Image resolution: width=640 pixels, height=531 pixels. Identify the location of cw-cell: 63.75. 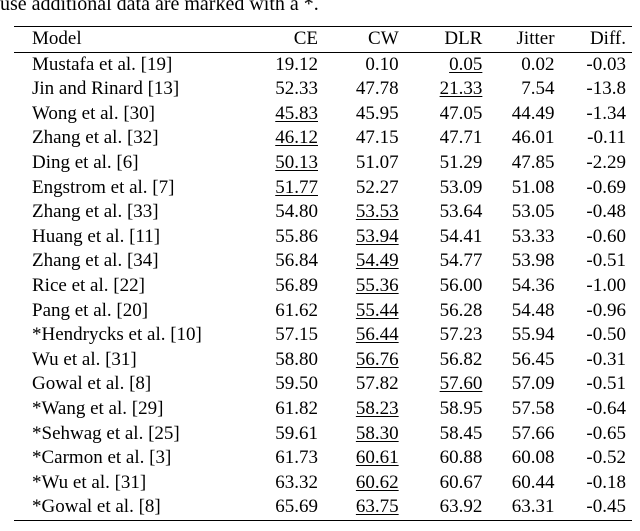
(358, 507).